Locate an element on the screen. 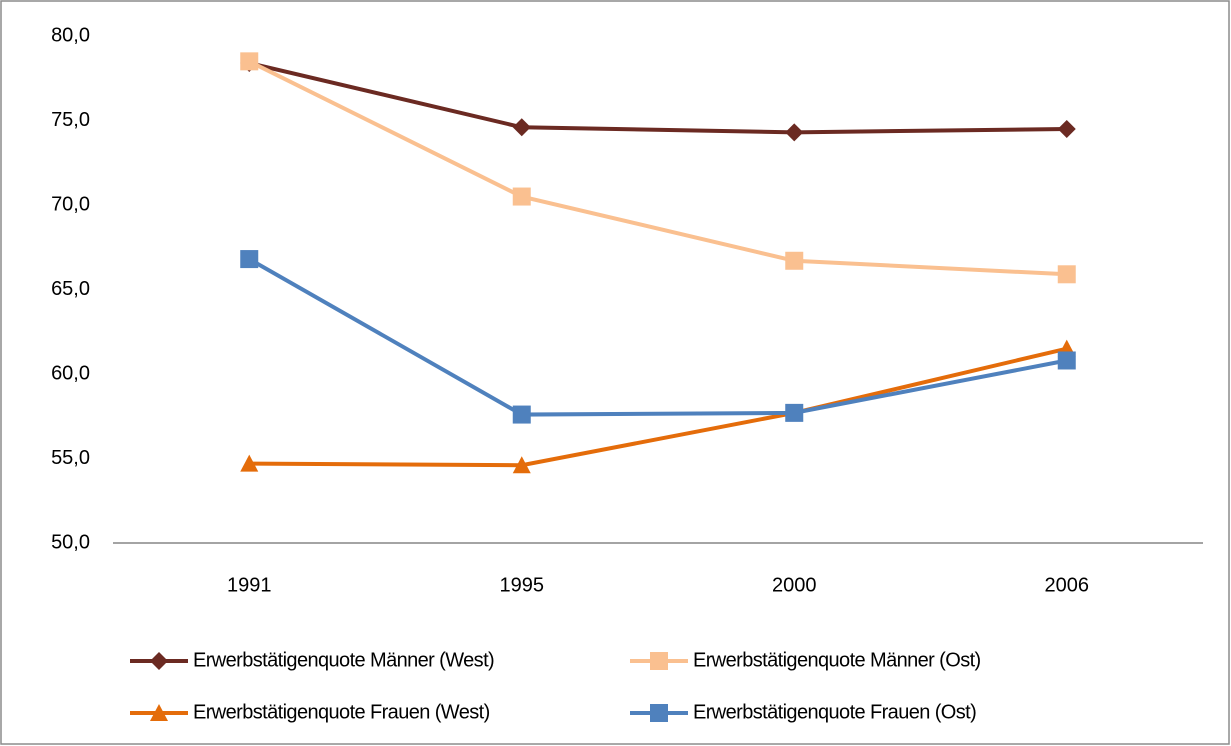 The height and width of the screenshot is (746, 1231). y-tick-label: 50,0 is located at coordinates (70, 542).